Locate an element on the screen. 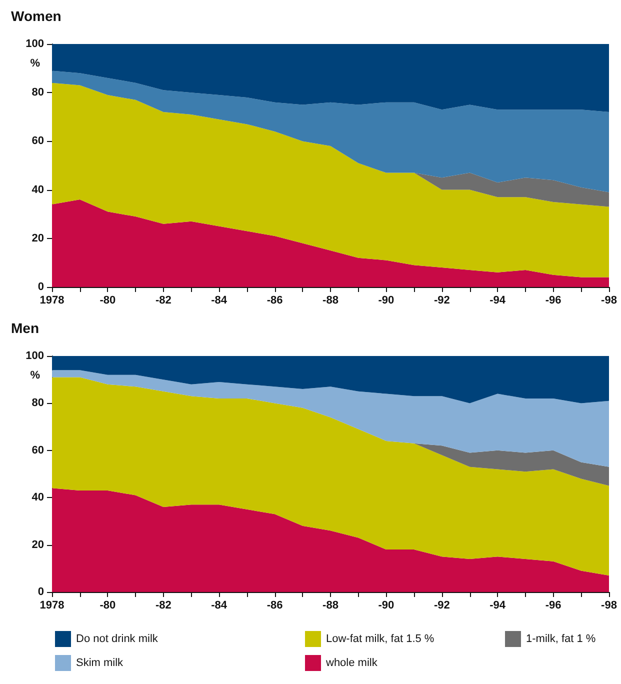 This screenshot has height=684, width=621. legend-label: Do not drink milk is located at coordinates (117, 639).